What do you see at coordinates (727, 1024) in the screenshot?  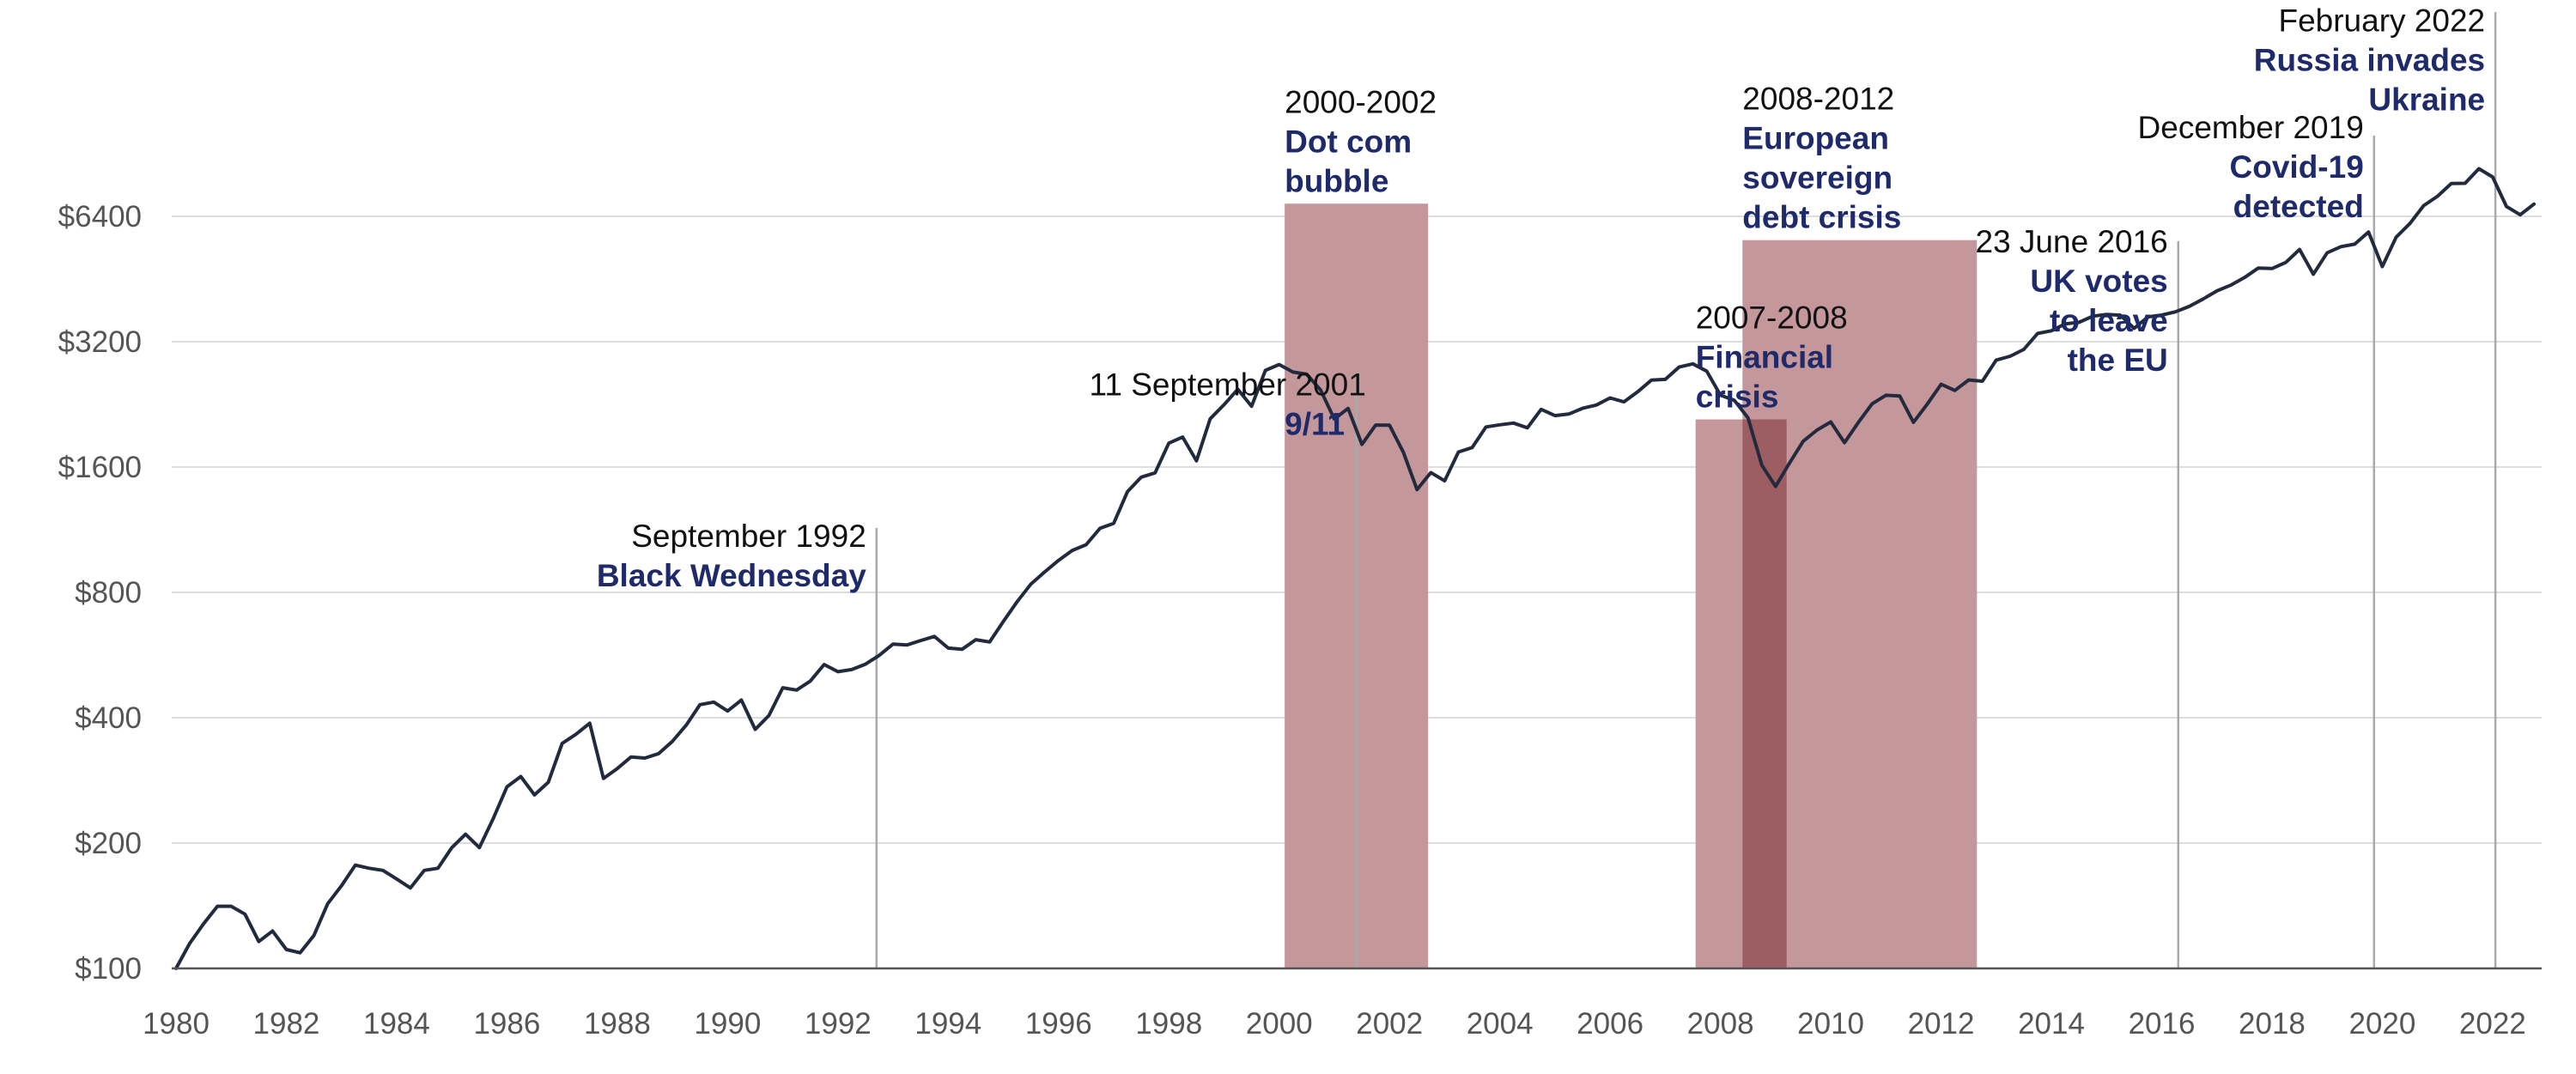 I see `x-tick-label: 1990` at bounding box center [727, 1024].